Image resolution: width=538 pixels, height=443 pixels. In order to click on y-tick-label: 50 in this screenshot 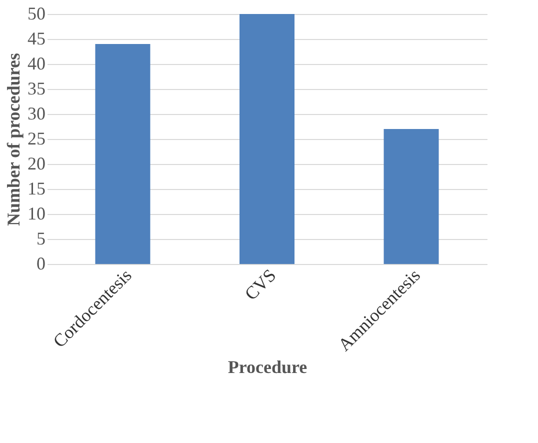, I will do `click(37, 14)`.